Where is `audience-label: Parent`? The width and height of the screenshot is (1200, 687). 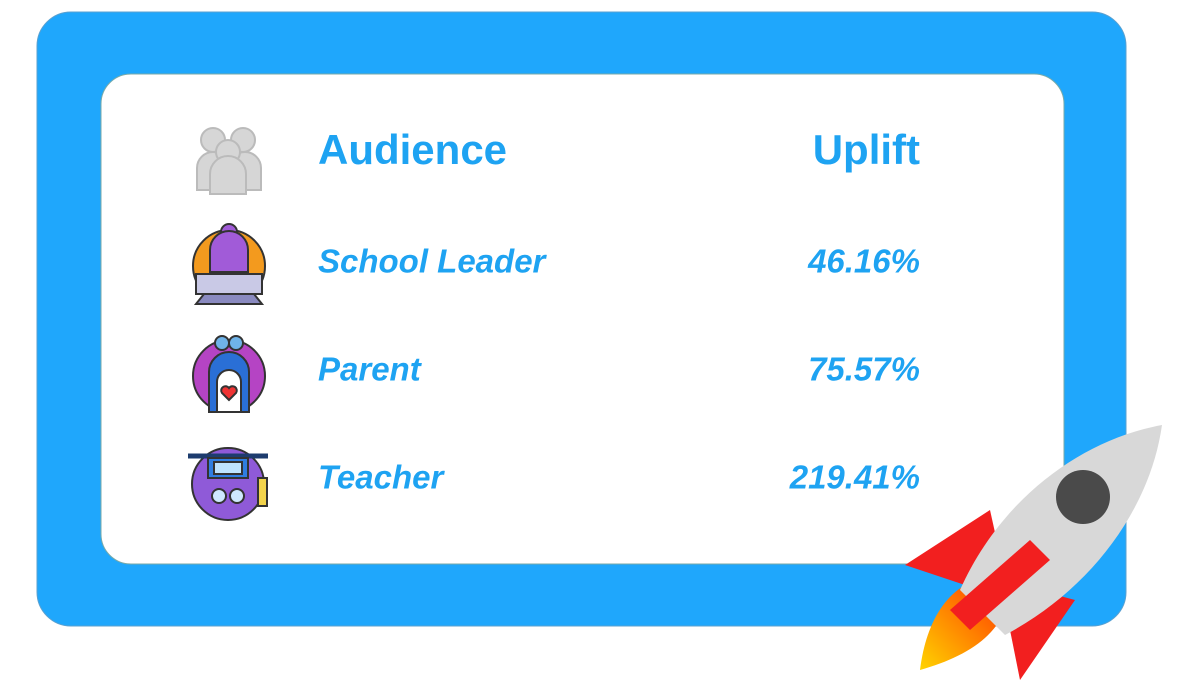
audience-label: Parent is located at coordinates (370, 369).